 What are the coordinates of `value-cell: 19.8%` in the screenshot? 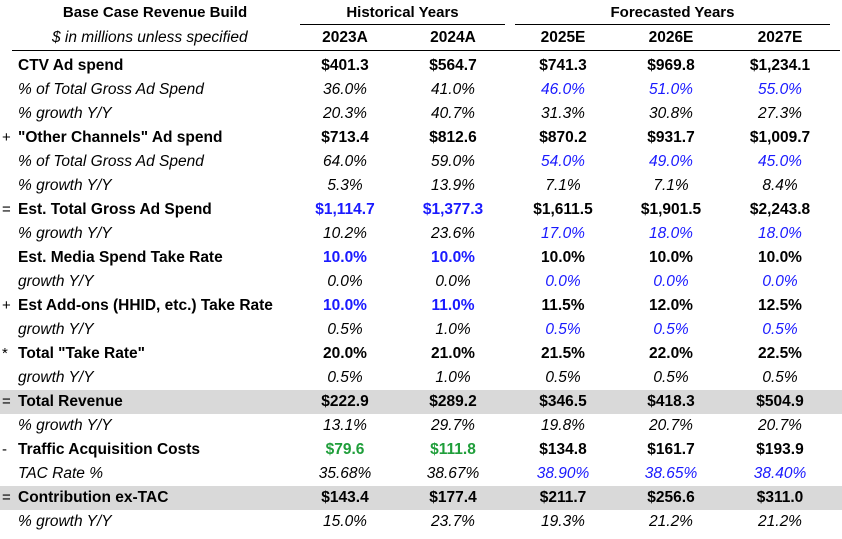 It's located at (563, 425).